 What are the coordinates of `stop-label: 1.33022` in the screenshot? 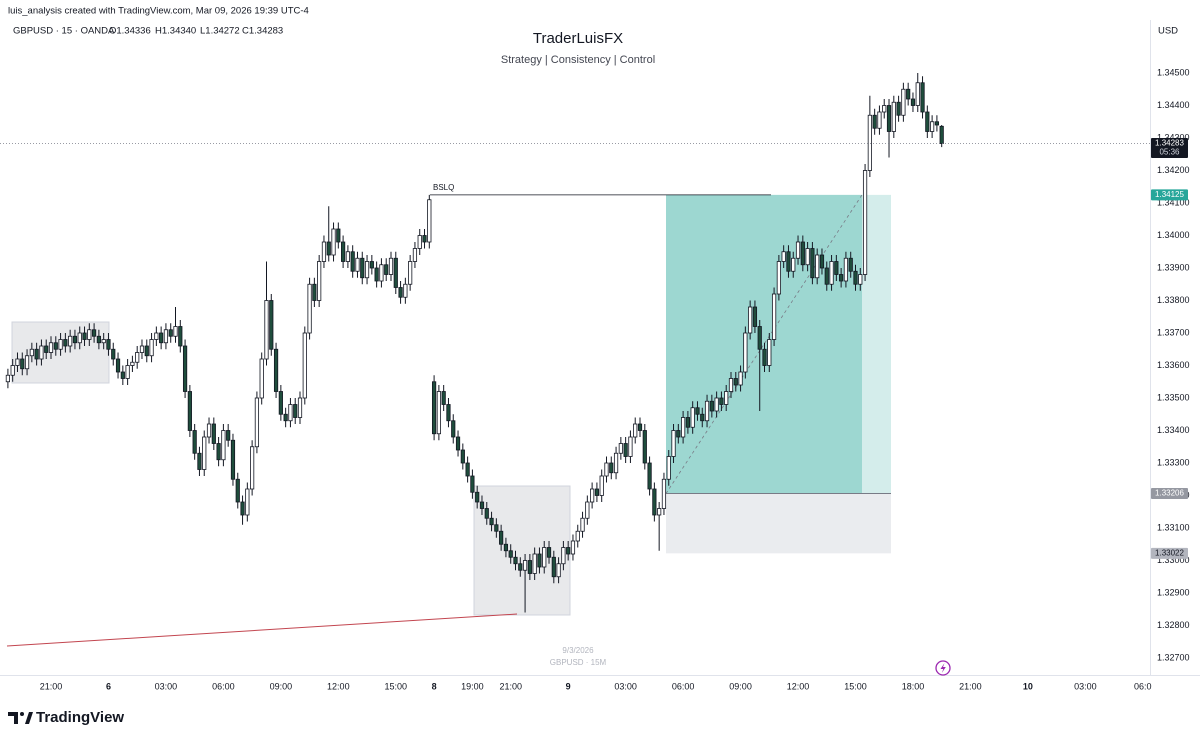 It's located at (1169, 552).